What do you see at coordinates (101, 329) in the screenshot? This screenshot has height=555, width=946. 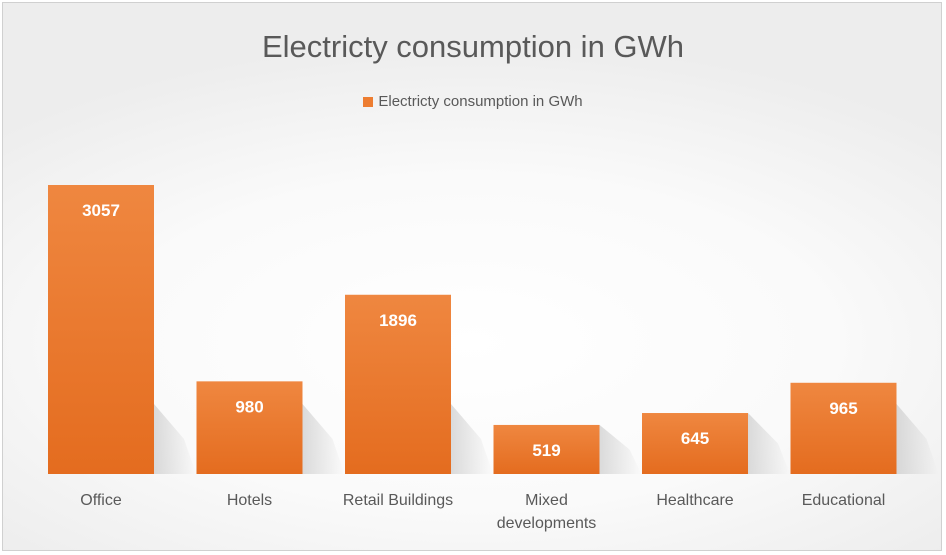 I see `bar-office` at bounding box center [101, 329].